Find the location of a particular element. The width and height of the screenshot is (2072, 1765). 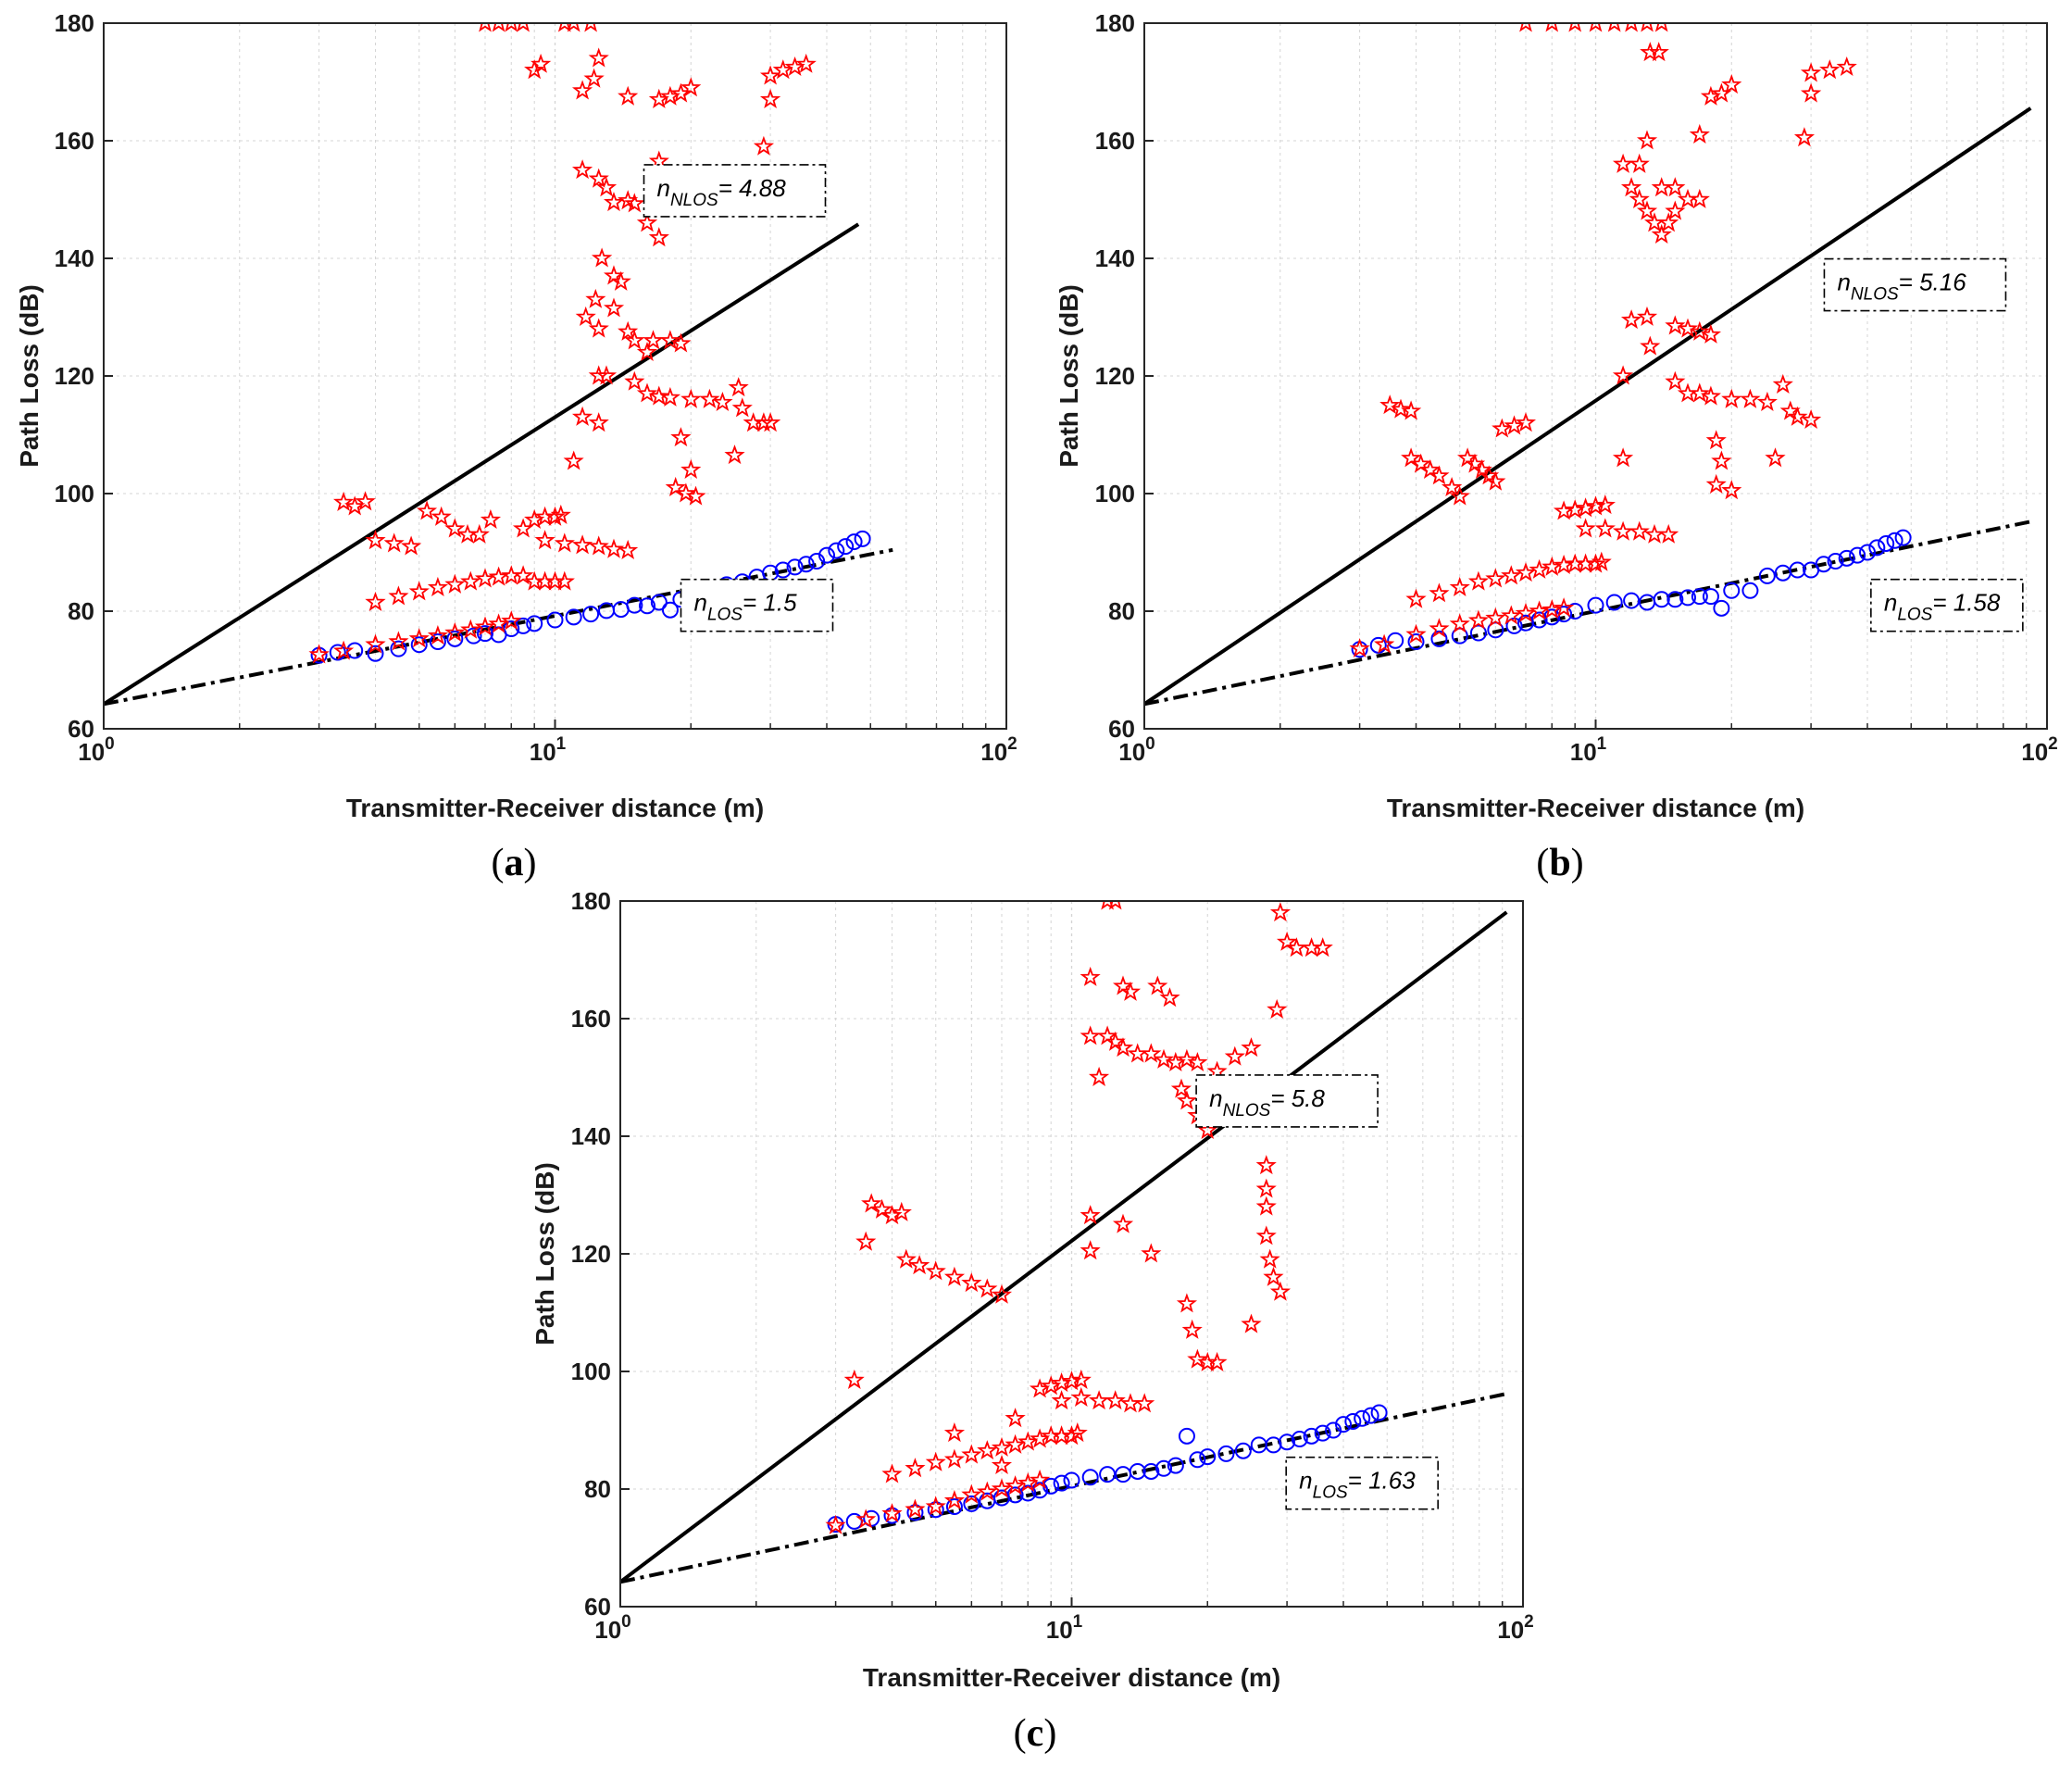

y-tick-label-c: 180 is located at coordinates (591, 901).